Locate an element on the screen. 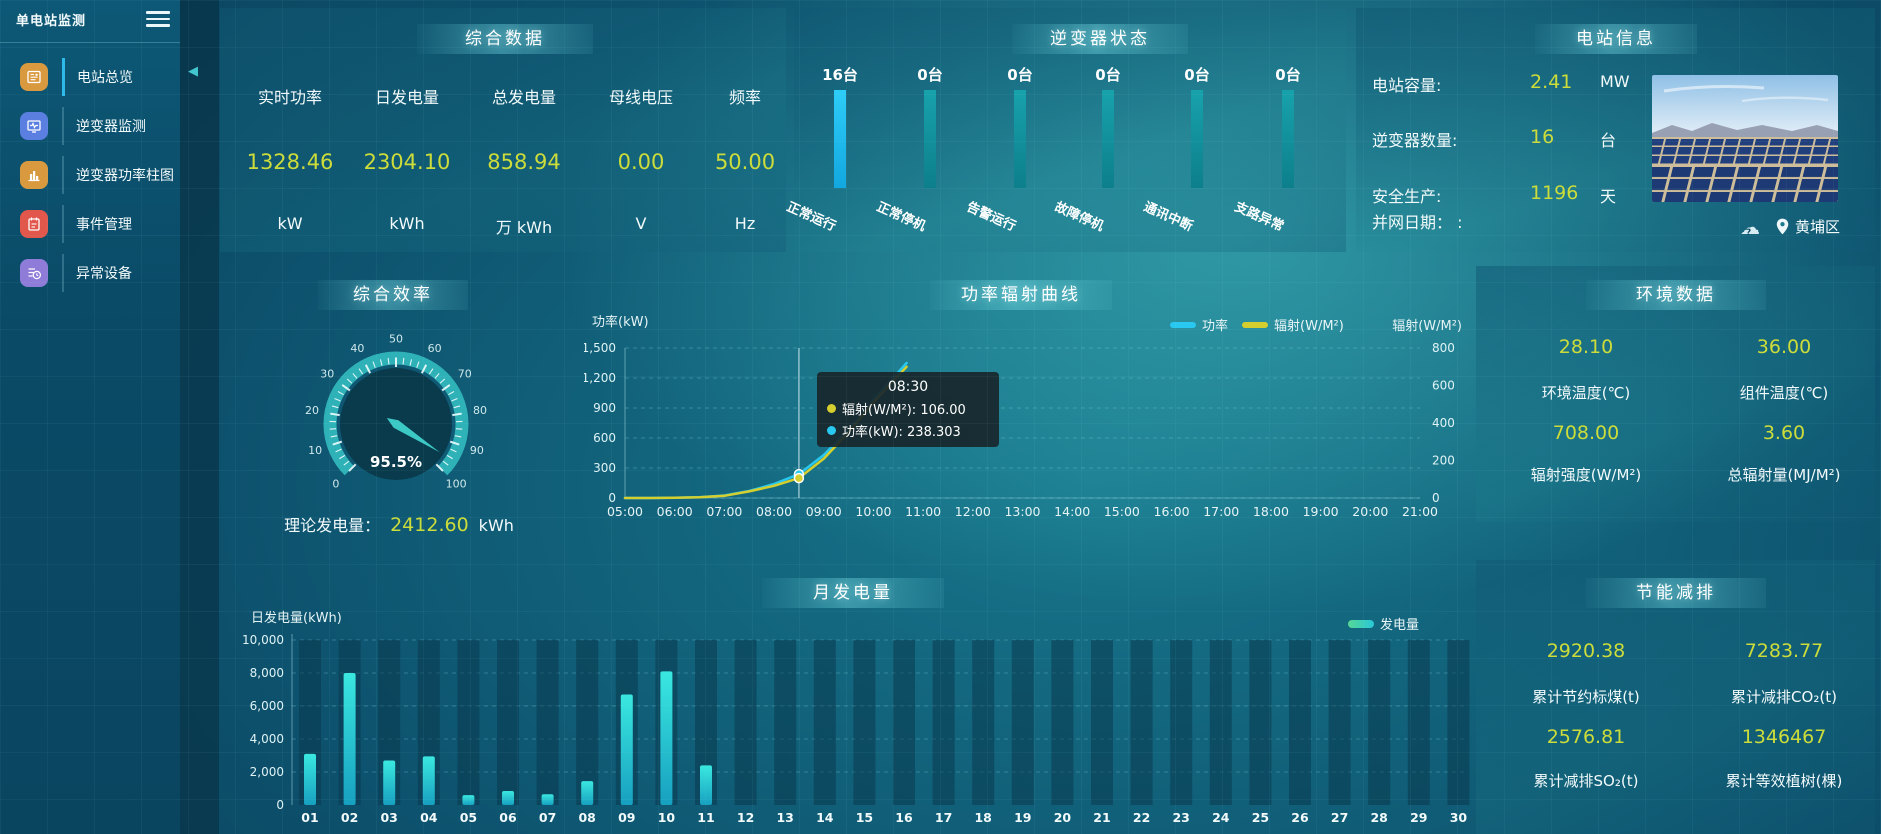 This screenshot has height=834, width=1881. svg-text: 21:00 is located at coordinates (1420, 511).